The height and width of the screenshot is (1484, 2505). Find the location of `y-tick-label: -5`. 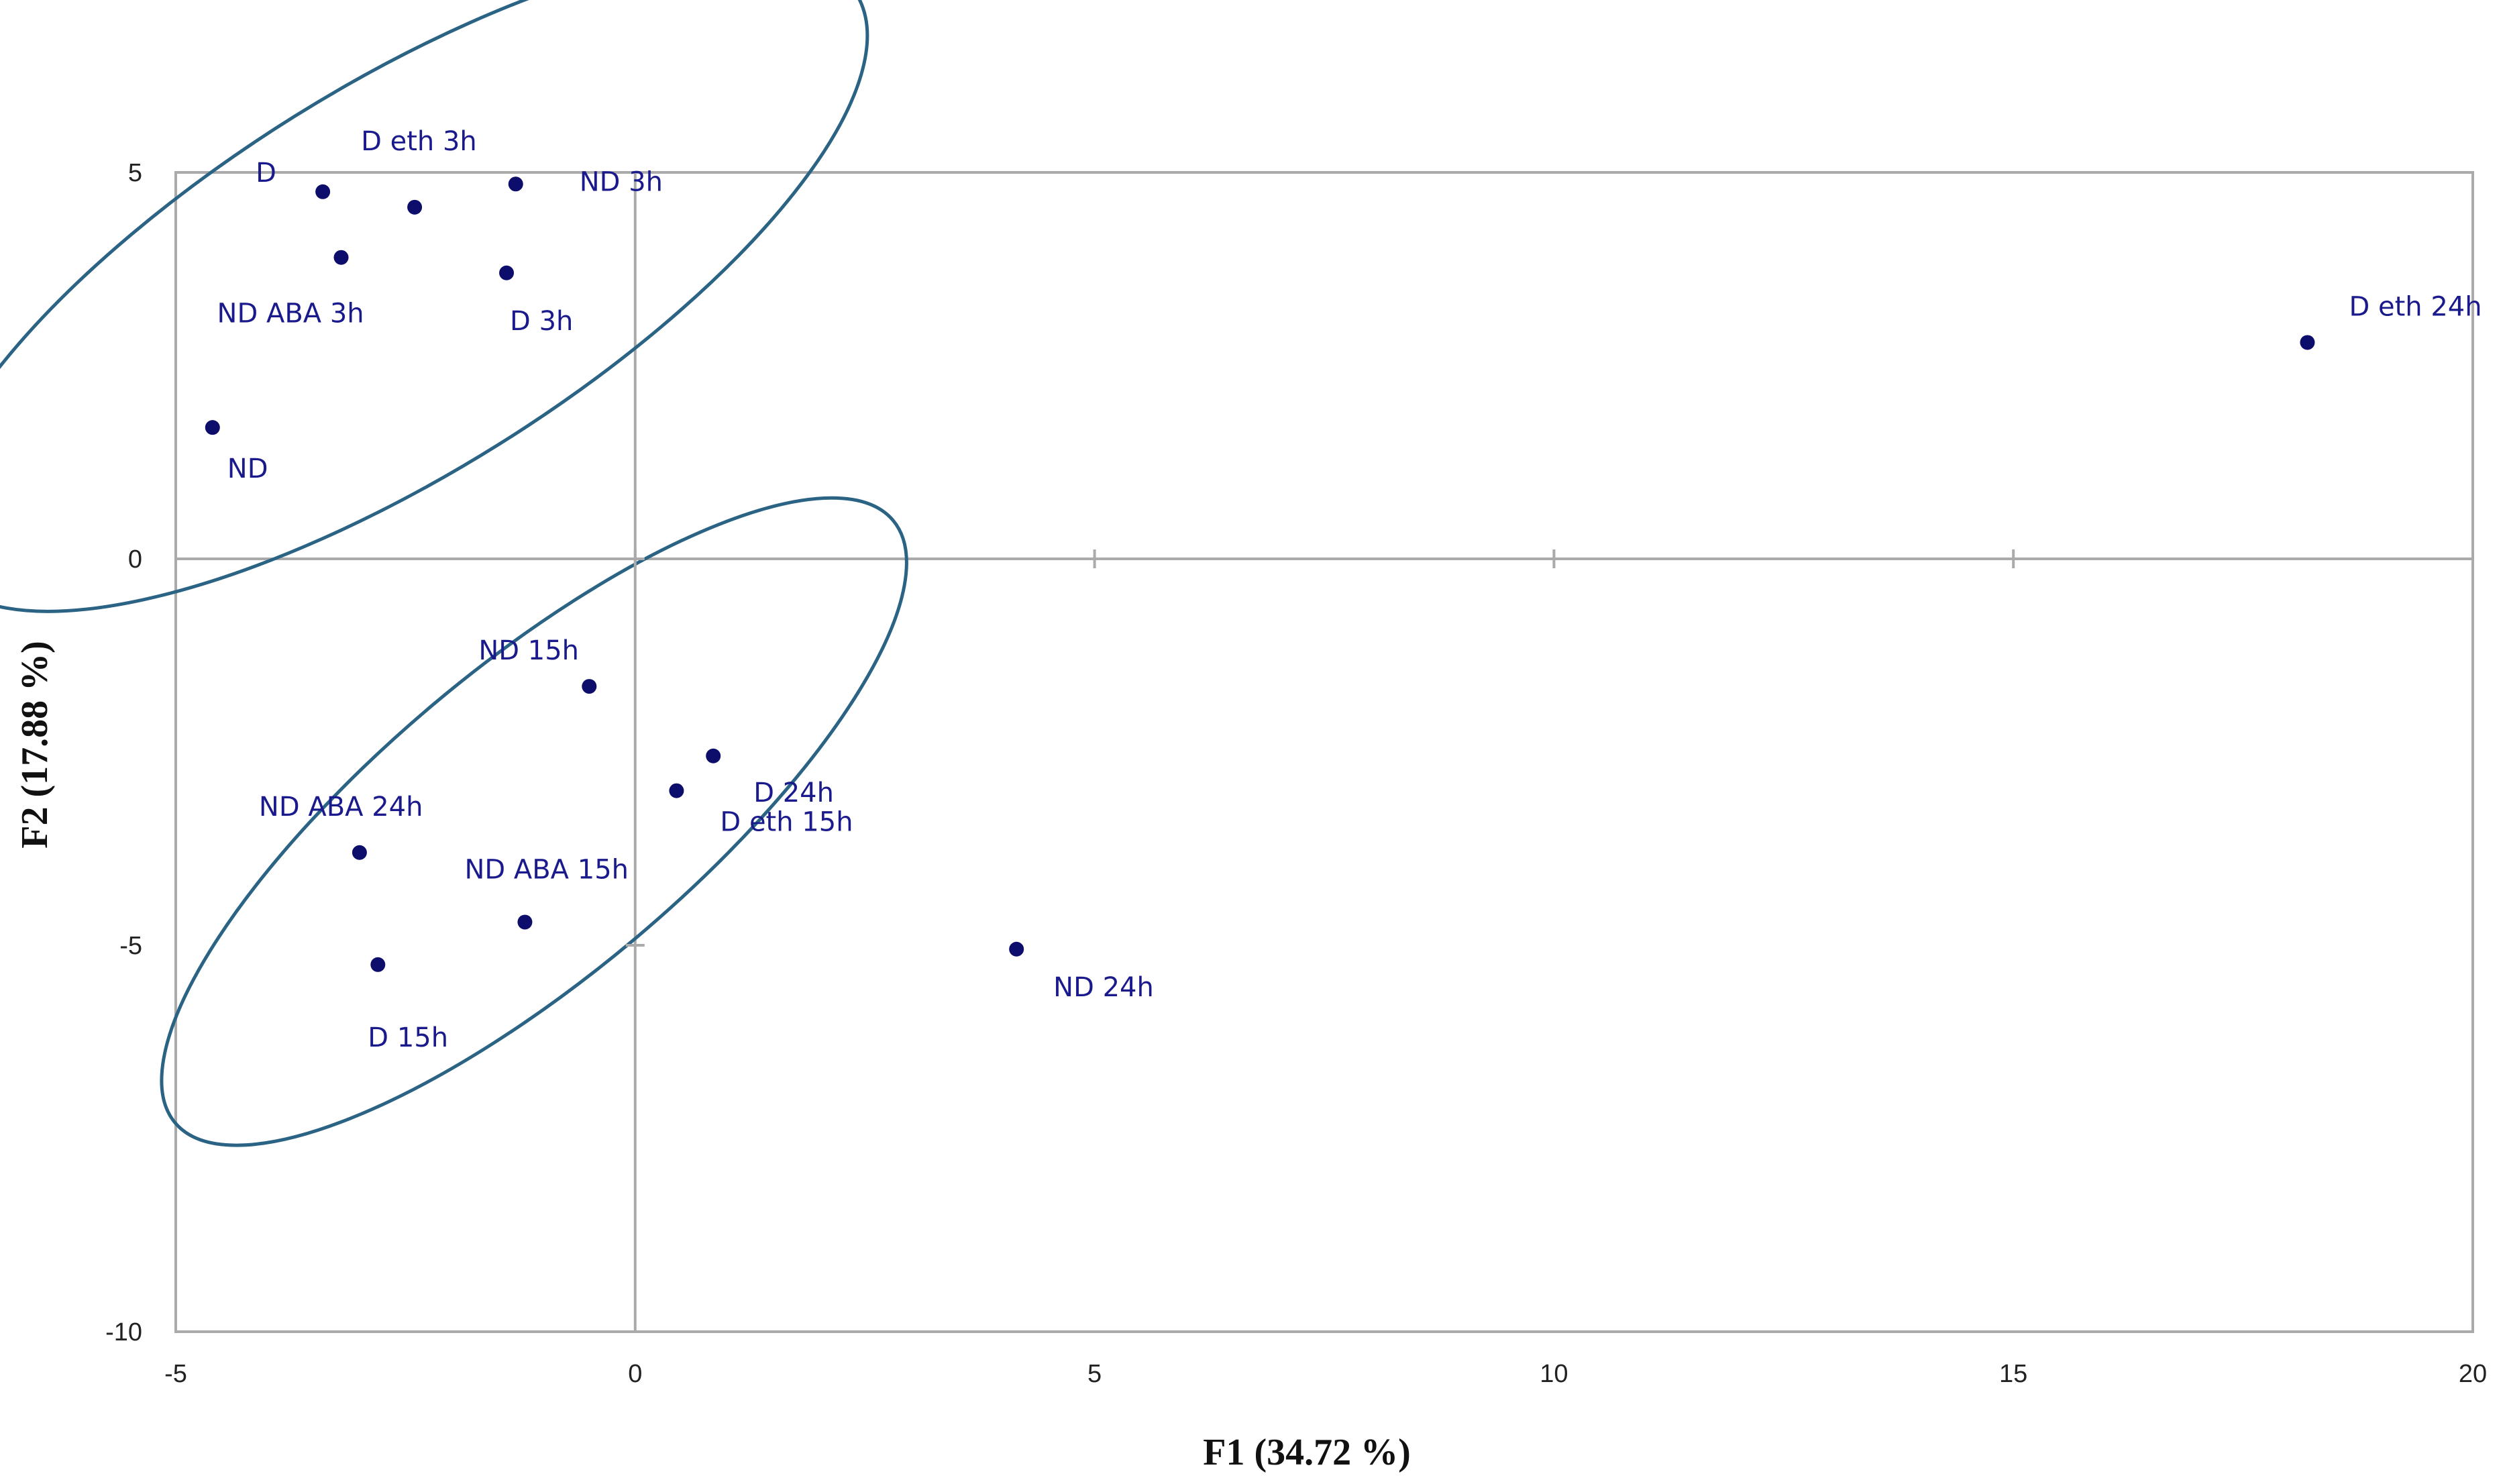

y-tick-label: -5 is located at coordinates (130, 946).